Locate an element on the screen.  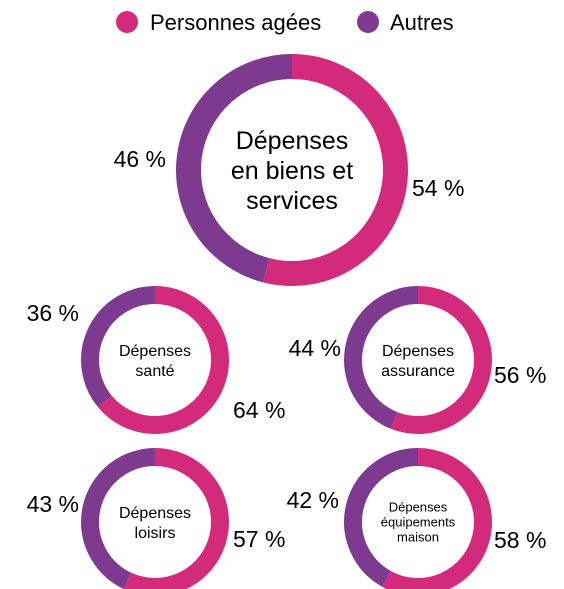
donut-title-line: loisirs is located at coordinates (155, 533).